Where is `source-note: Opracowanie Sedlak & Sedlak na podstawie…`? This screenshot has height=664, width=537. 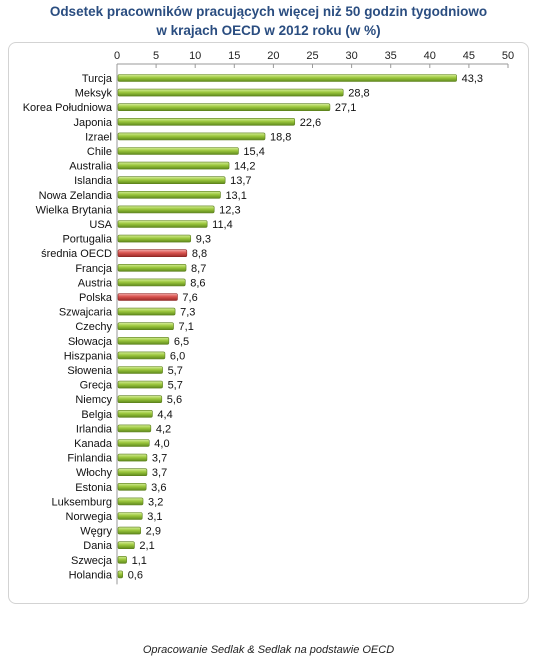 source-note: Opracowanie Sedlak & Sedlak na podstawie… is located at coordinates (268, 650).